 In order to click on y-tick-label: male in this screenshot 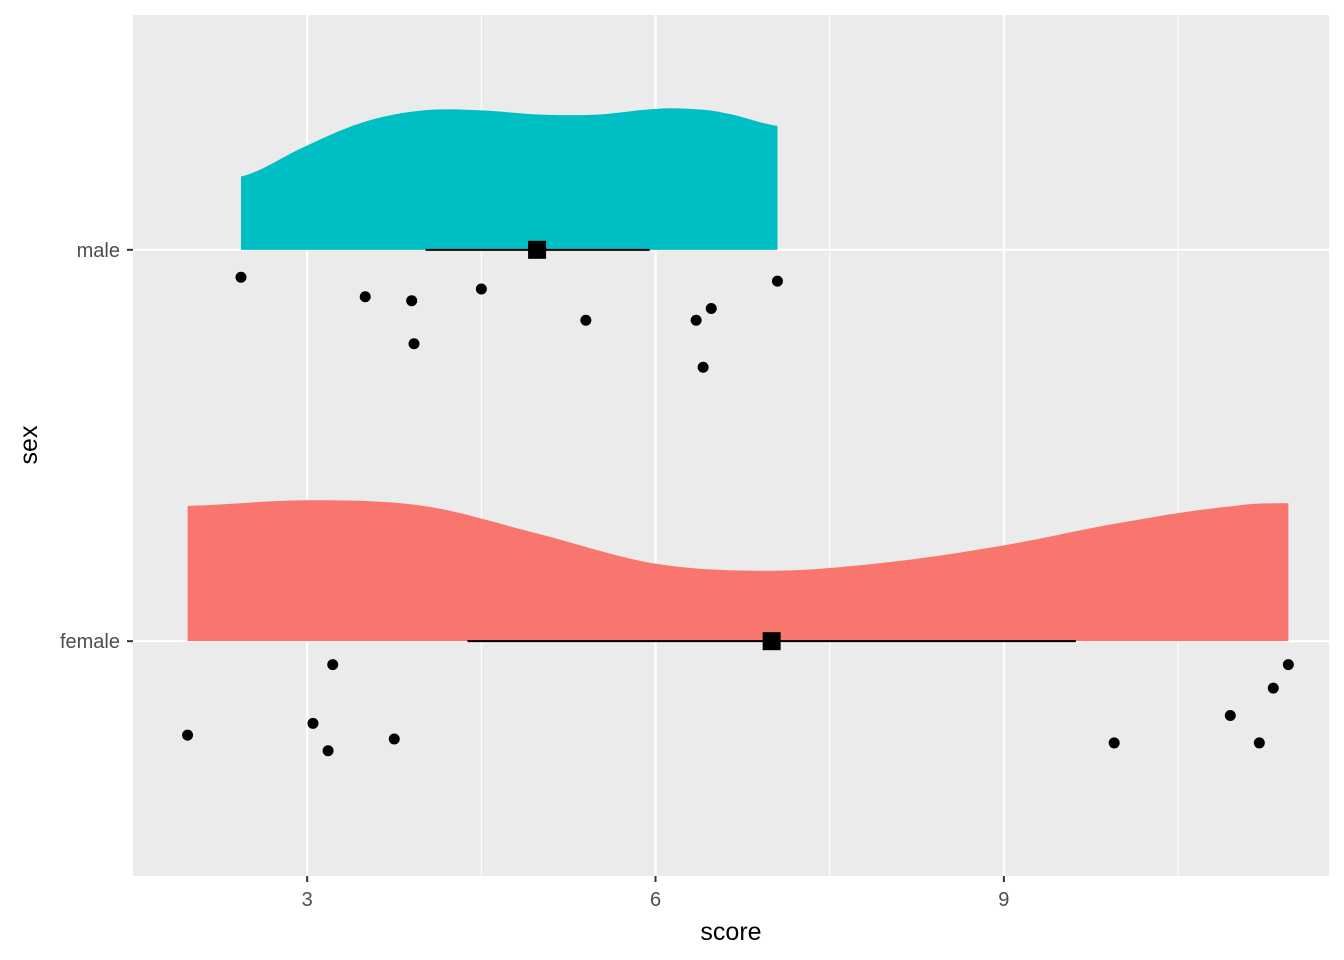, I will do `click(98, 251)`.